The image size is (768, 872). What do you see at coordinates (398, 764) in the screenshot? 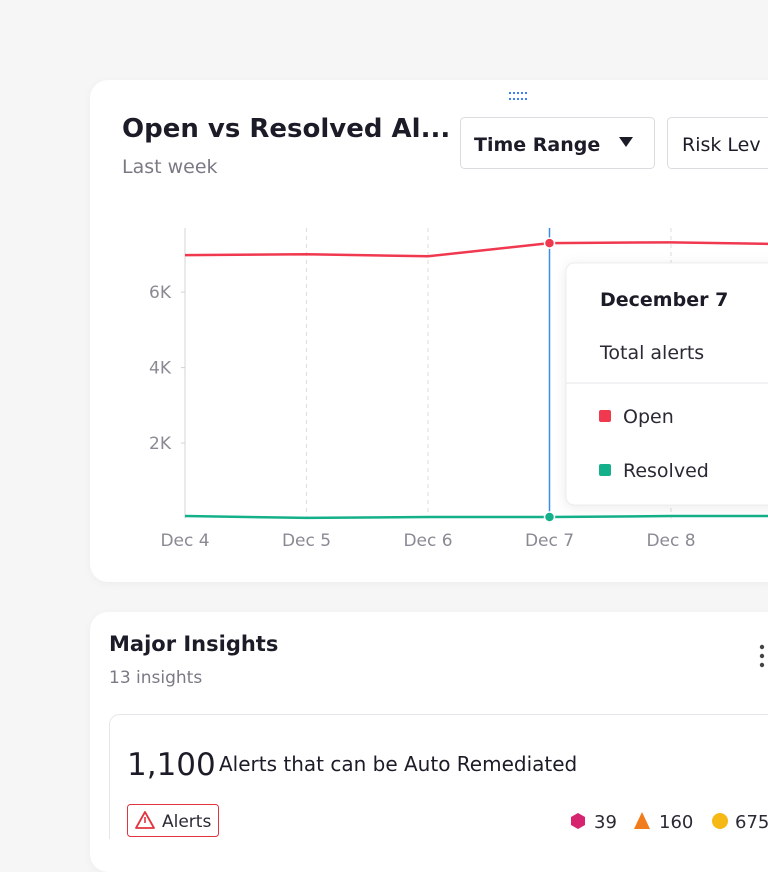
I see `insight-label: Alerts that can be Auto Remediated` at bounding box center [398, 764].